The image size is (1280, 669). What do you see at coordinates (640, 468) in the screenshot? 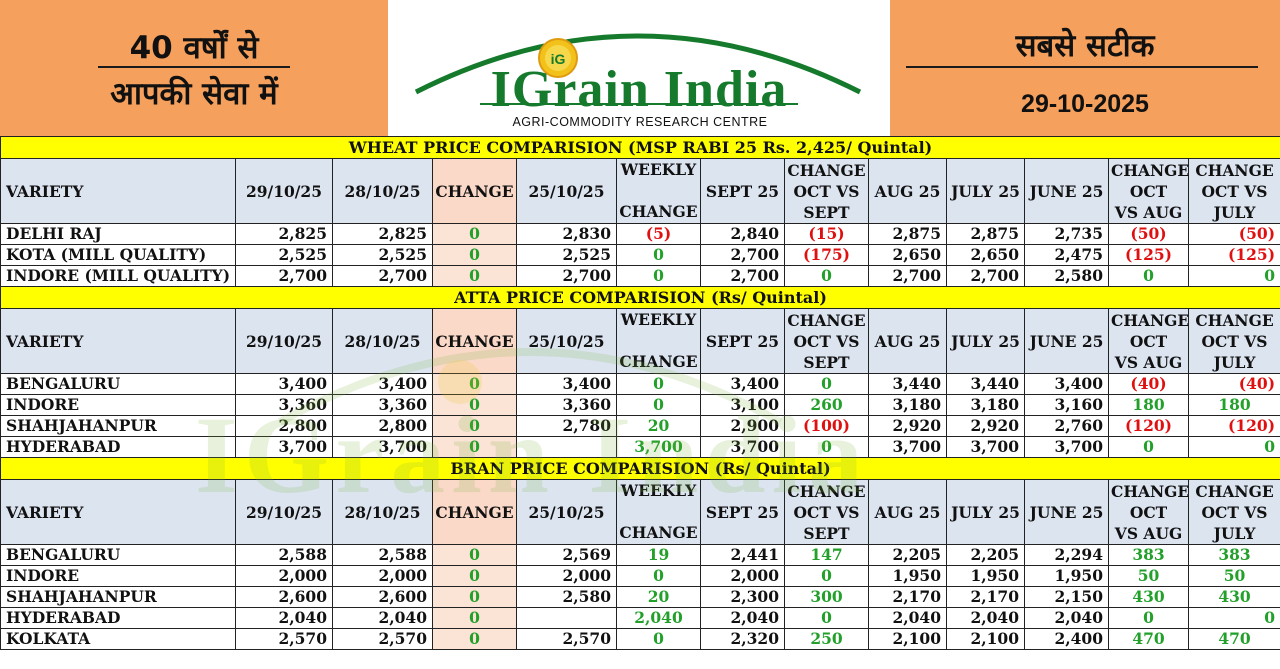
I see `section-title-row: BRAN PRICE COMPARISION (Rs/ Quintal)` at bounding box center [640, 468].